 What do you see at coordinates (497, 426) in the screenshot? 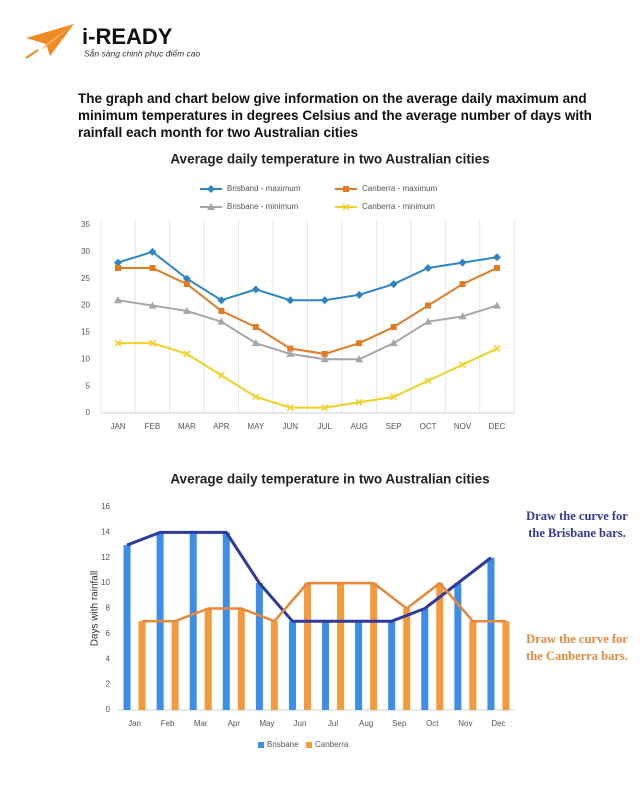
I see `x-tick-label: DEC` at bounding box center [497, 426].